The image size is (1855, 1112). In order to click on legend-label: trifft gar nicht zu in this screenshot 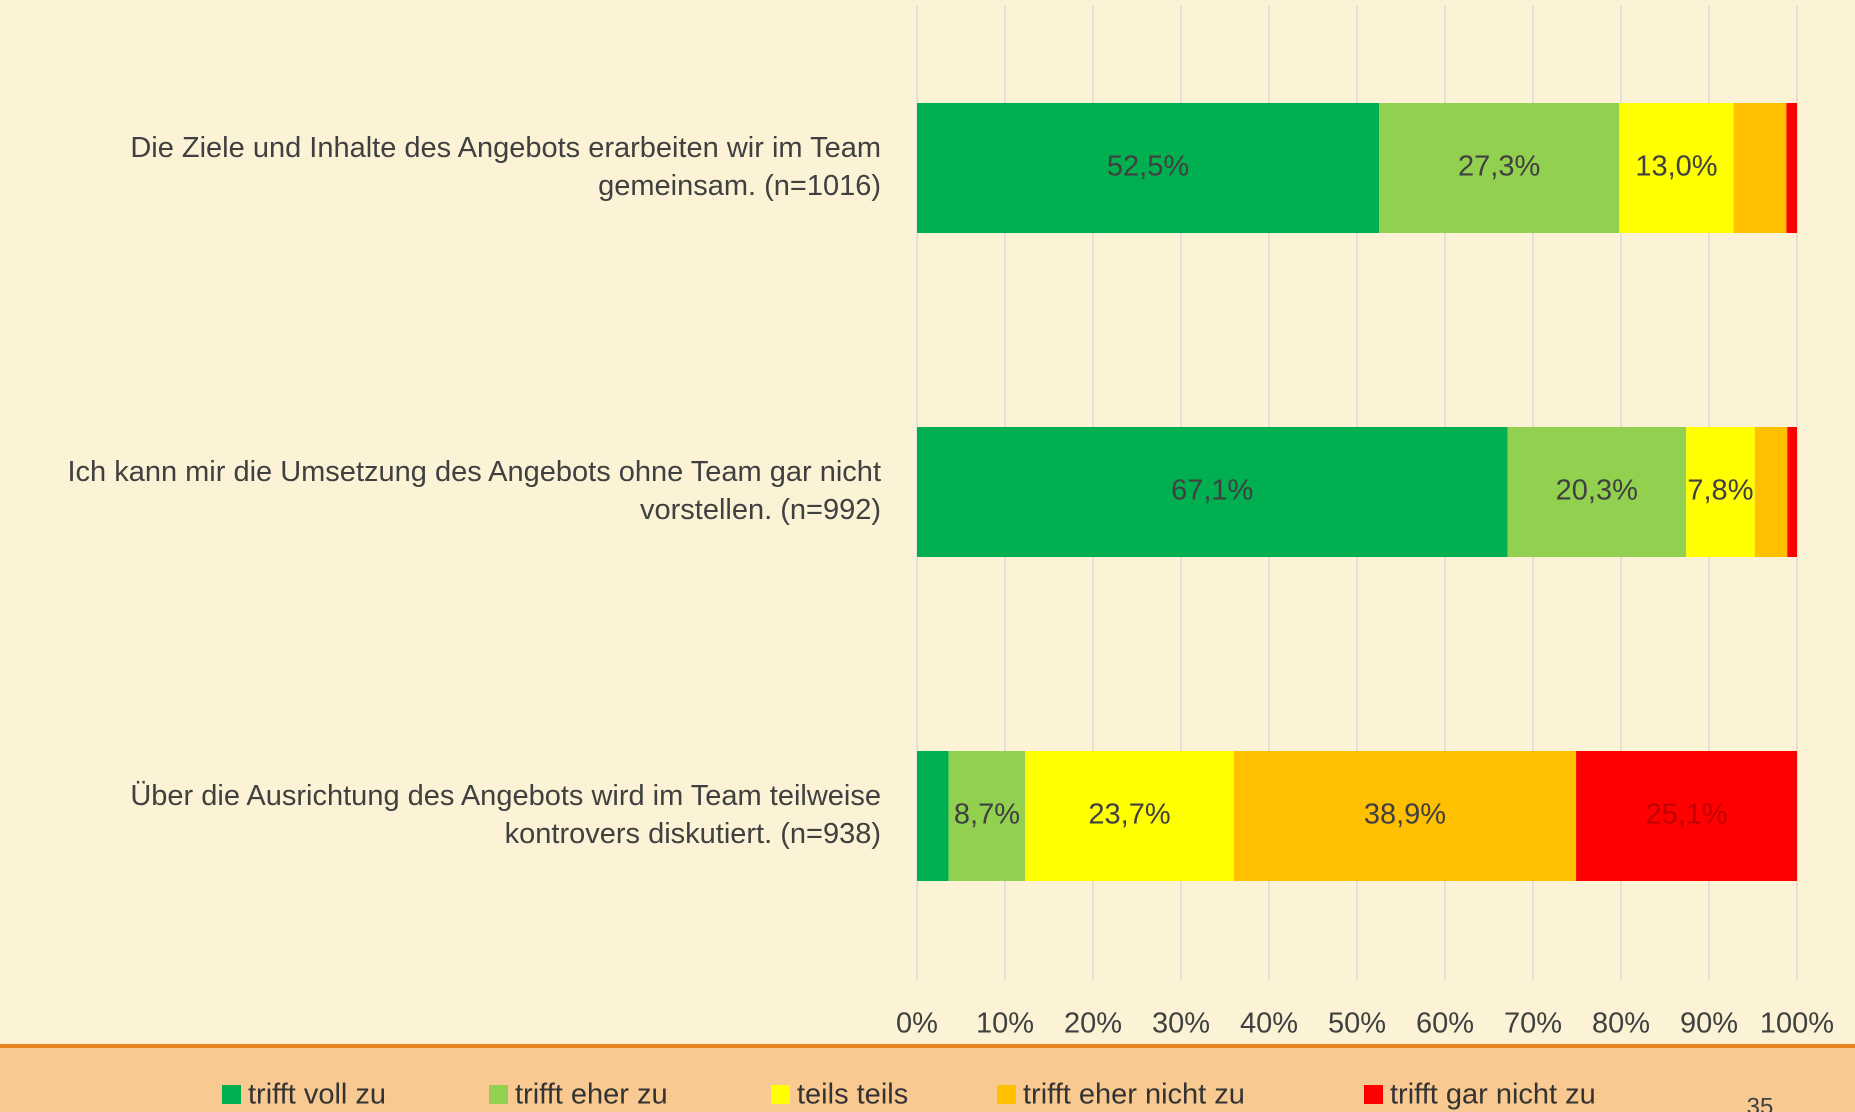, I will do `click(1493, 1095)`.